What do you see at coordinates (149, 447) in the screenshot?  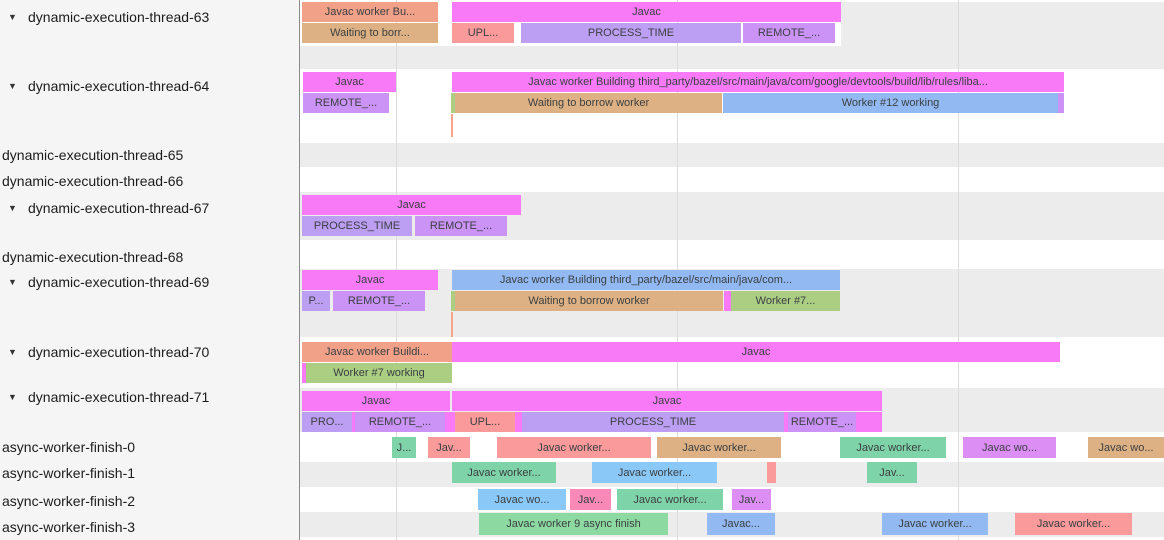 I see `thread-track-label-async-worker-finish-0: async-worker-finish-0` at bounding box center [149, 447].